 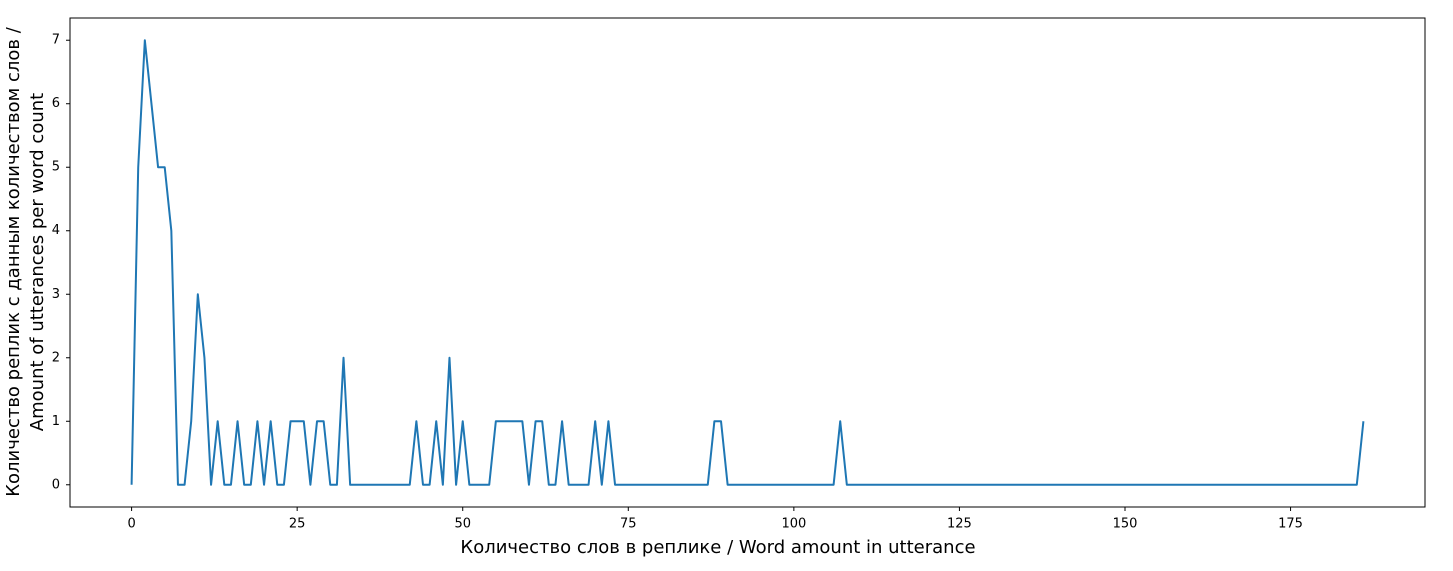 What do you see at coordinates (131, 524) in the screenshot?
I see `x-tick-label: 0` at bounding box center [131, 524].